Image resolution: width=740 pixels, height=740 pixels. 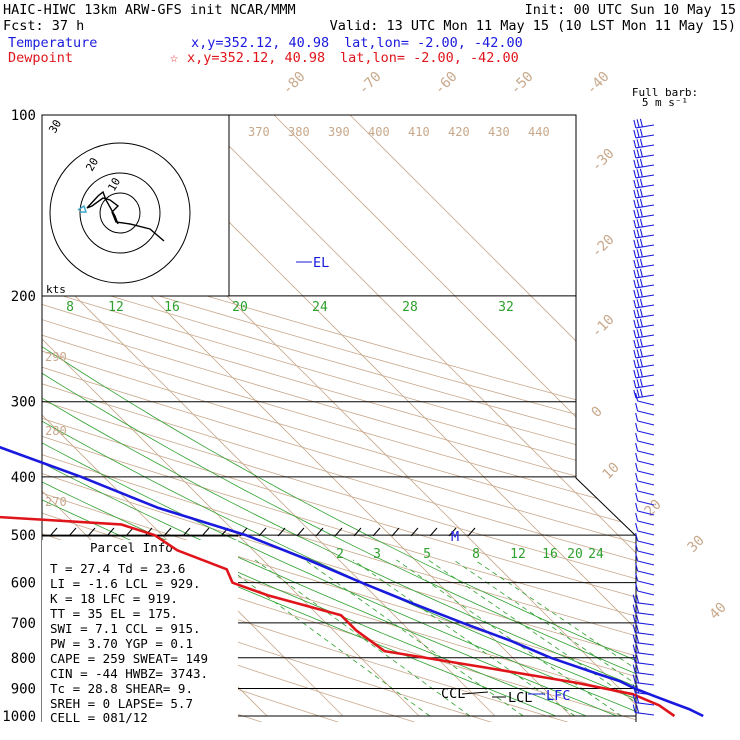 What do you see at coordinates (453, 694) in the screenshot?
I see `ccl-label: CCL` at bounding box center [453, 694].